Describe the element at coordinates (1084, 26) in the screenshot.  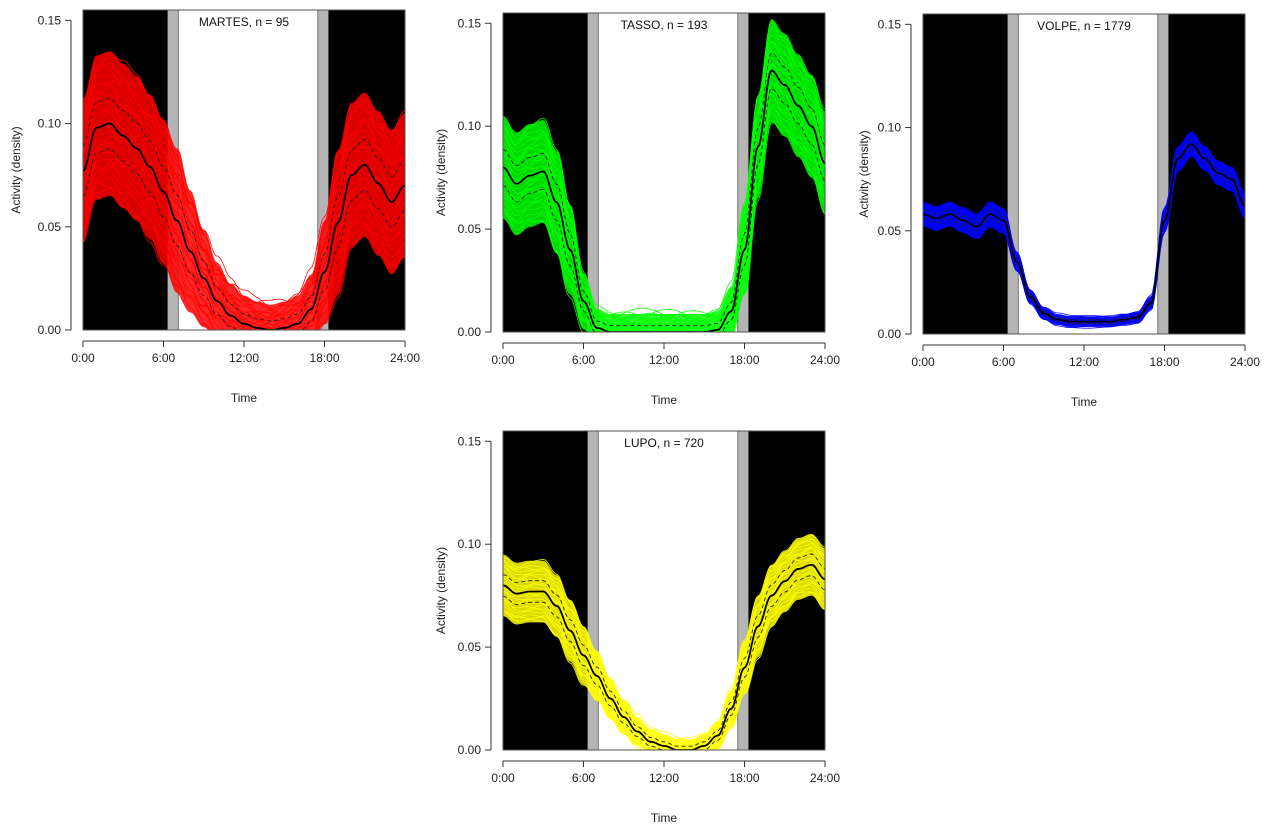
I see `chart-title: VOLPE, n = 1779` at that location.